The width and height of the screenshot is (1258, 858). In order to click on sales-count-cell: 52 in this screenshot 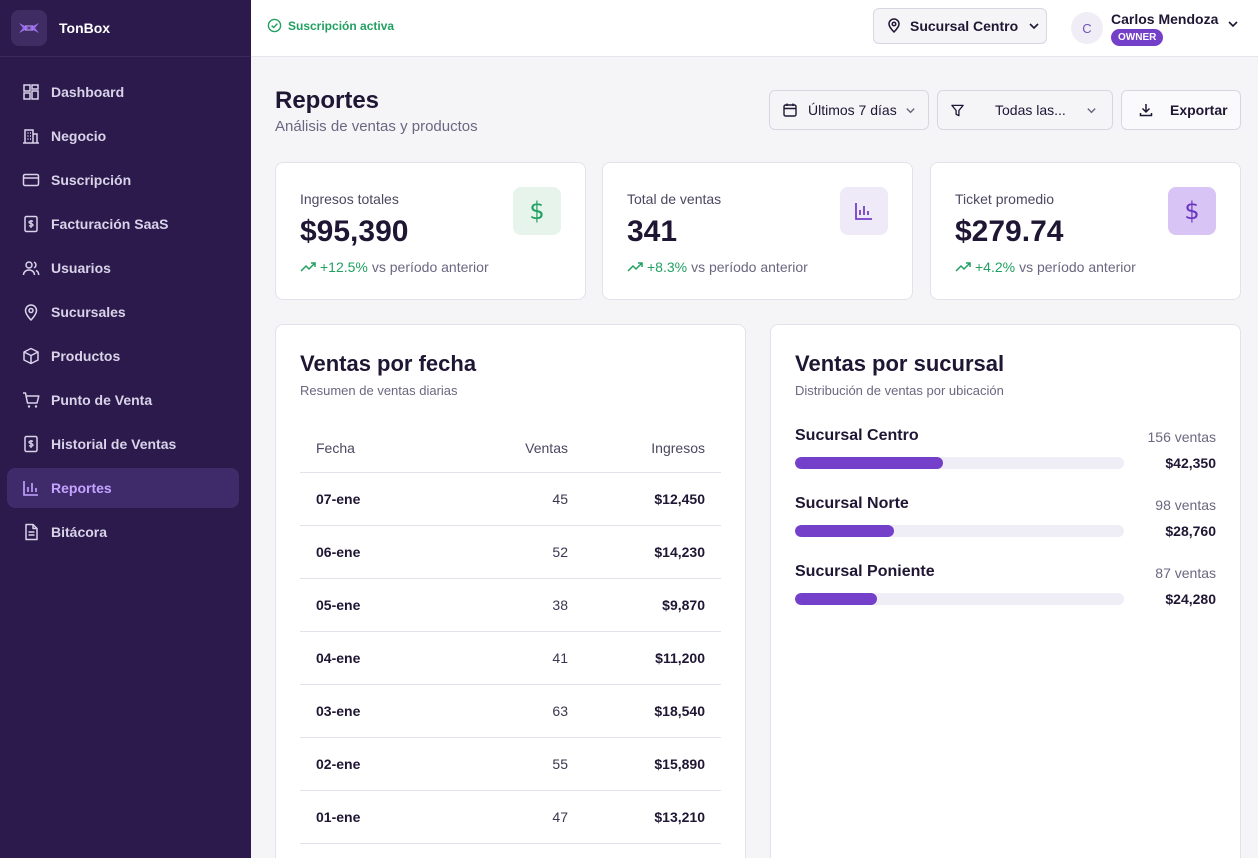, I will do `click(505, 552)`.